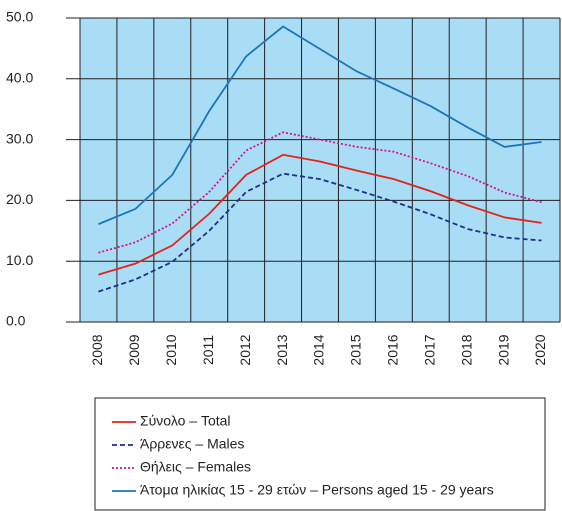 The width and height of the screenshot is (562, 511). Describe the element at coordinates (466, 349) in the screenshot. I see `x-tick-label: 2018` at that location.